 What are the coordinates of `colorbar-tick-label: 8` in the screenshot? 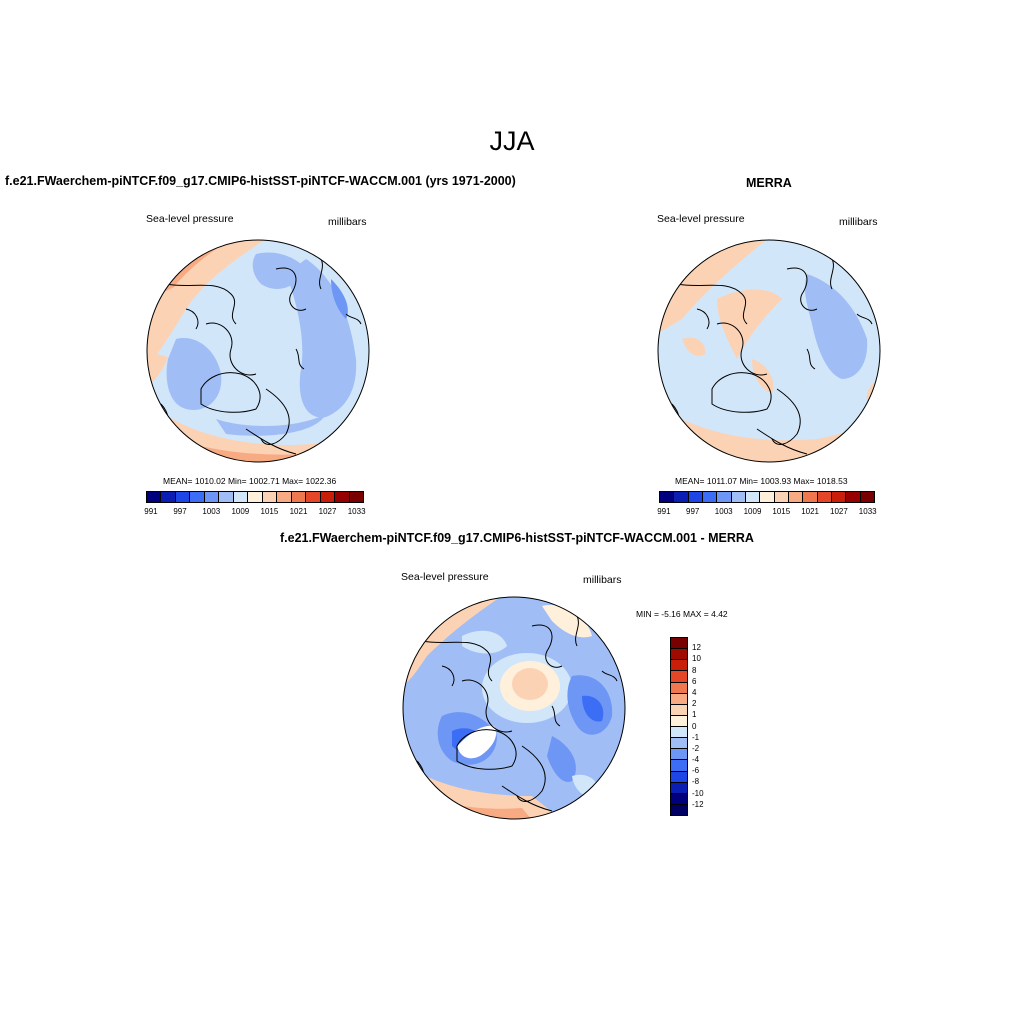 It's located at (694, 670).